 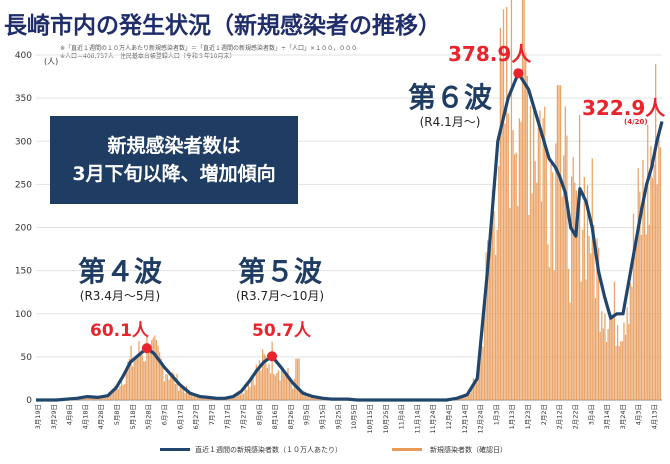 I want to click on y-tick-label: 350, so click(x=23, y=99).